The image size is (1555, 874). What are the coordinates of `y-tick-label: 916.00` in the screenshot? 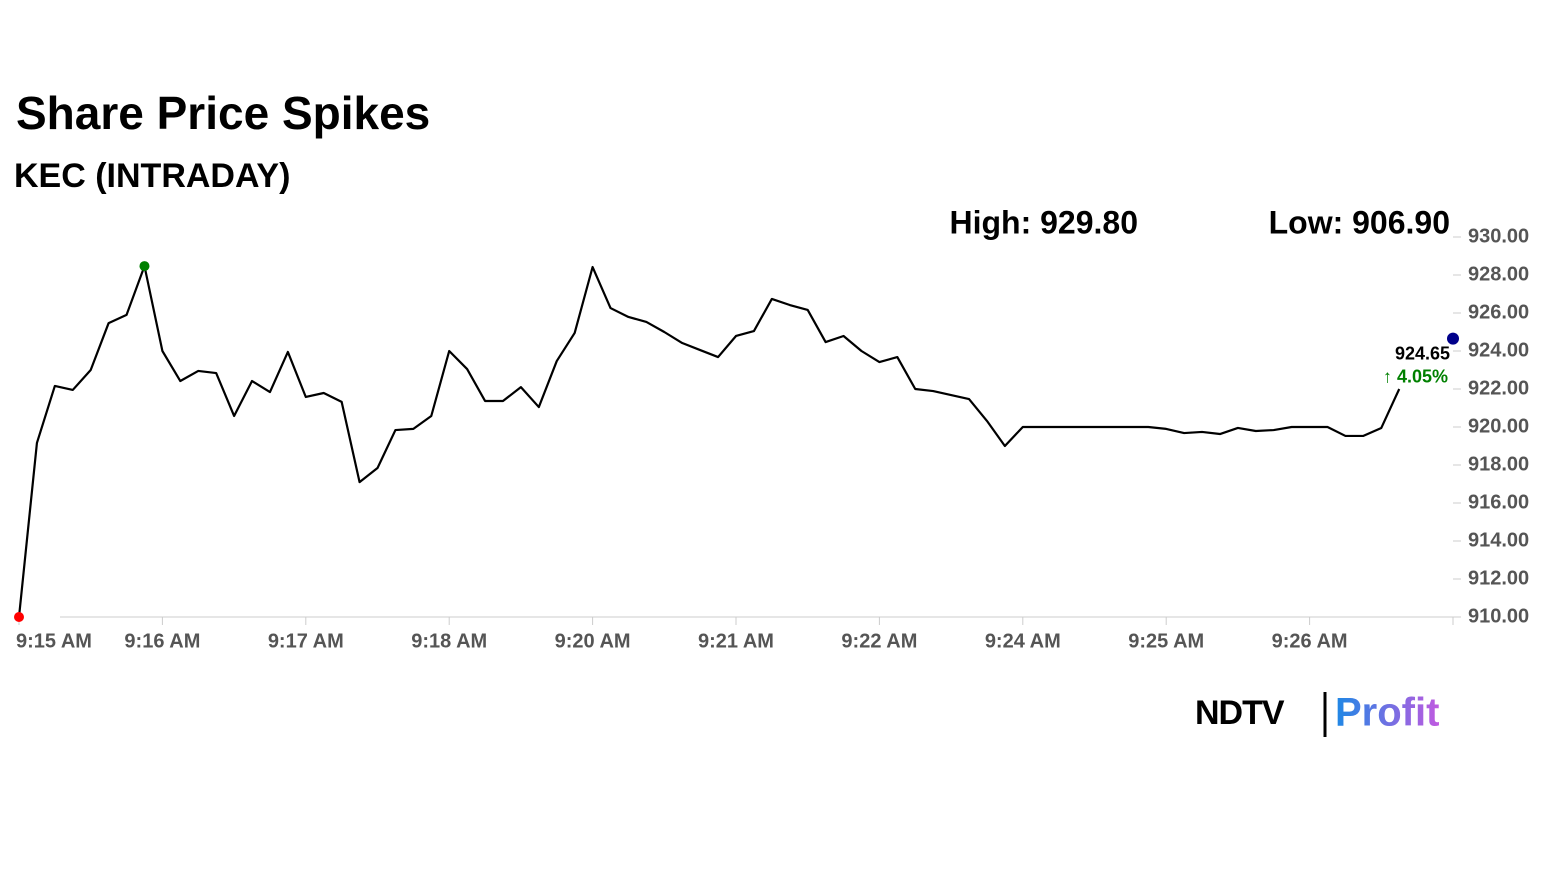 It's located at (1498, 502).